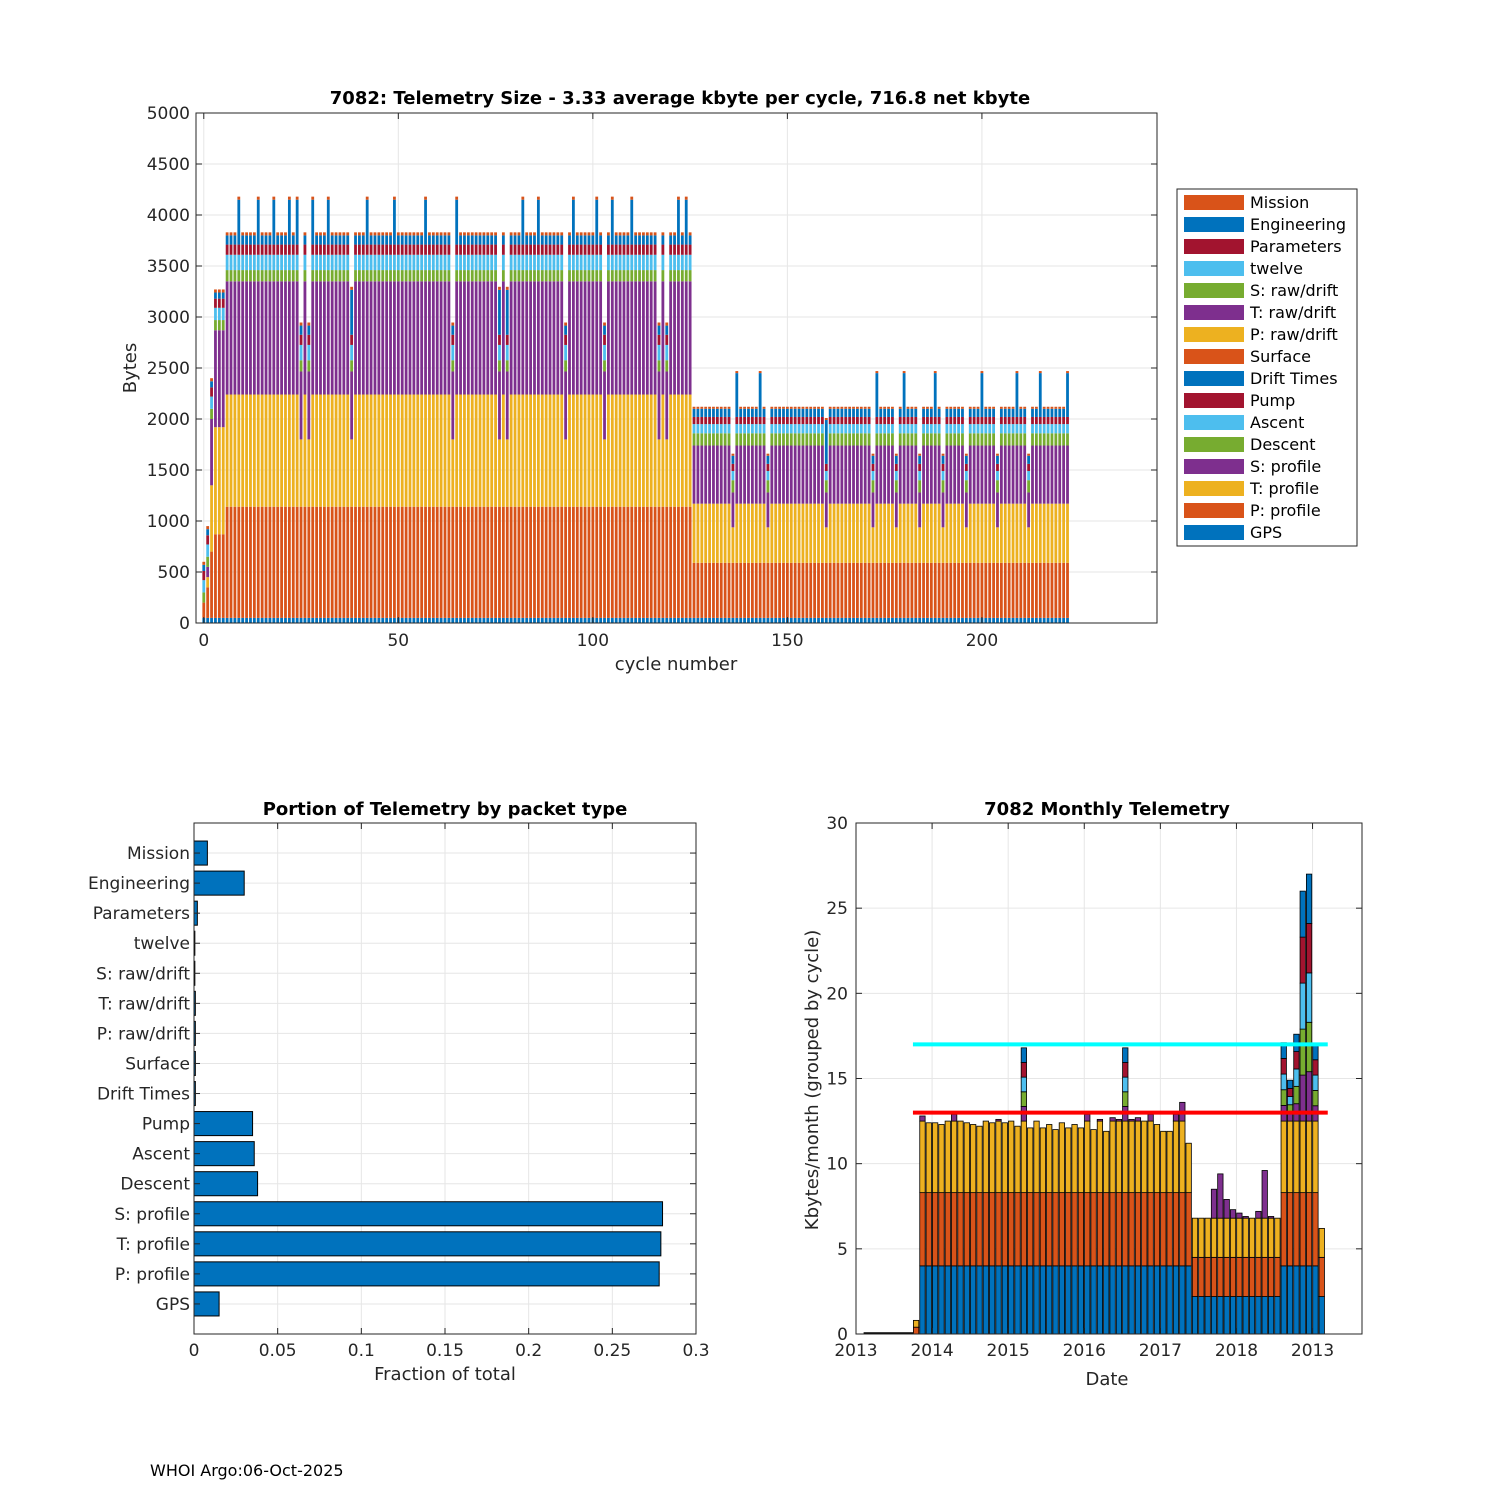 The height and width of the screenshot is (1500, 1500). I want to click on y-tick-label: 3500, so click(168, 267).